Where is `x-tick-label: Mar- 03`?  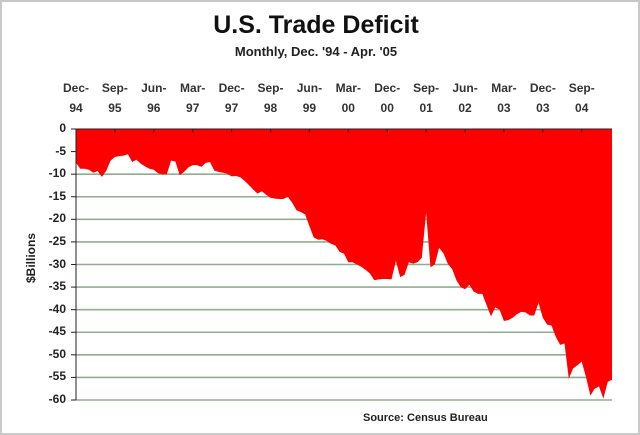 x-tick-label: Mar- 03 is located at coordinates (504, 98).